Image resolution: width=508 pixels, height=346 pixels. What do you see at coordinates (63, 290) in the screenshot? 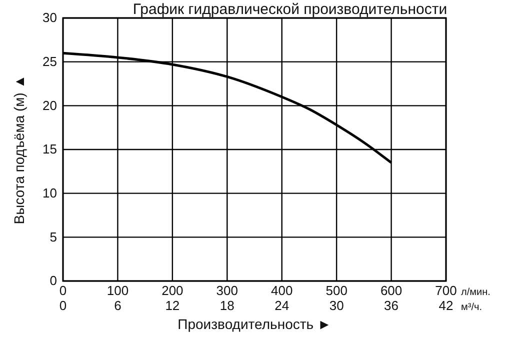
I see `x-tick-label: 0` at bounding box center [63, 290].